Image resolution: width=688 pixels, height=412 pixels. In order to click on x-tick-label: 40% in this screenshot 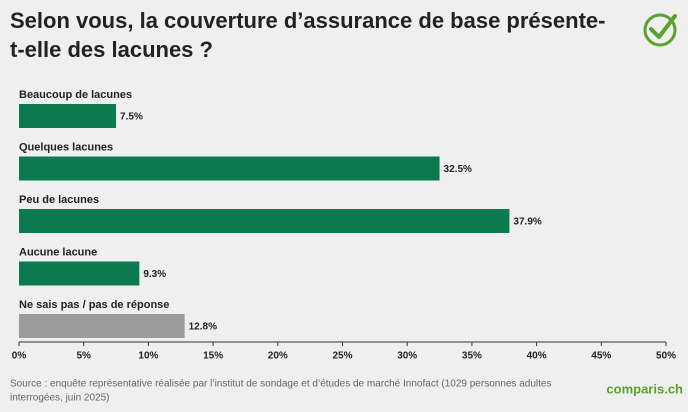, I will do `click(537, 356)`.